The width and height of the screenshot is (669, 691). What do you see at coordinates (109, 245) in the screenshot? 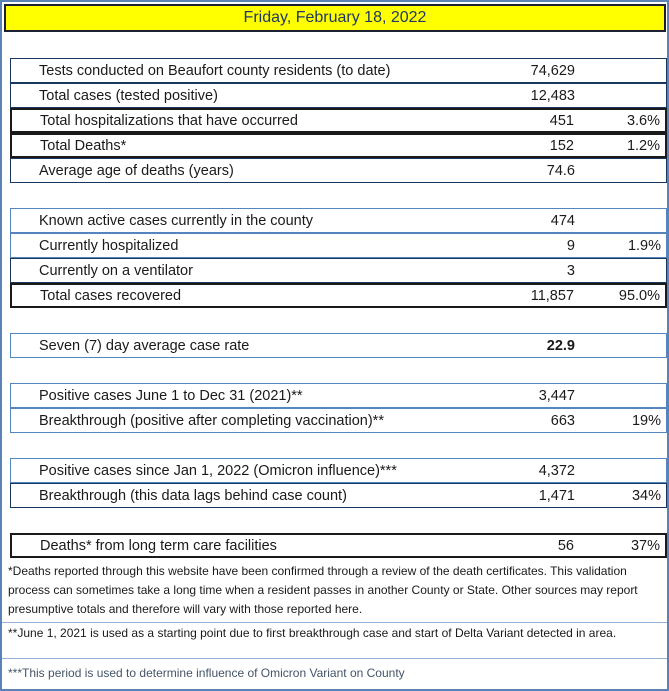
I see `row-label: Currently hospitalized` at bounding box center [109, 245].